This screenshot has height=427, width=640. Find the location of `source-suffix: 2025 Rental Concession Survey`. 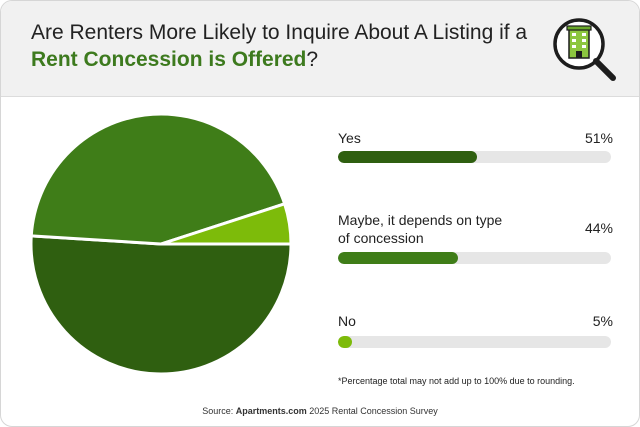

source-suffix: 2025 Rental Concession Survey is located at coordinates (372, 411).